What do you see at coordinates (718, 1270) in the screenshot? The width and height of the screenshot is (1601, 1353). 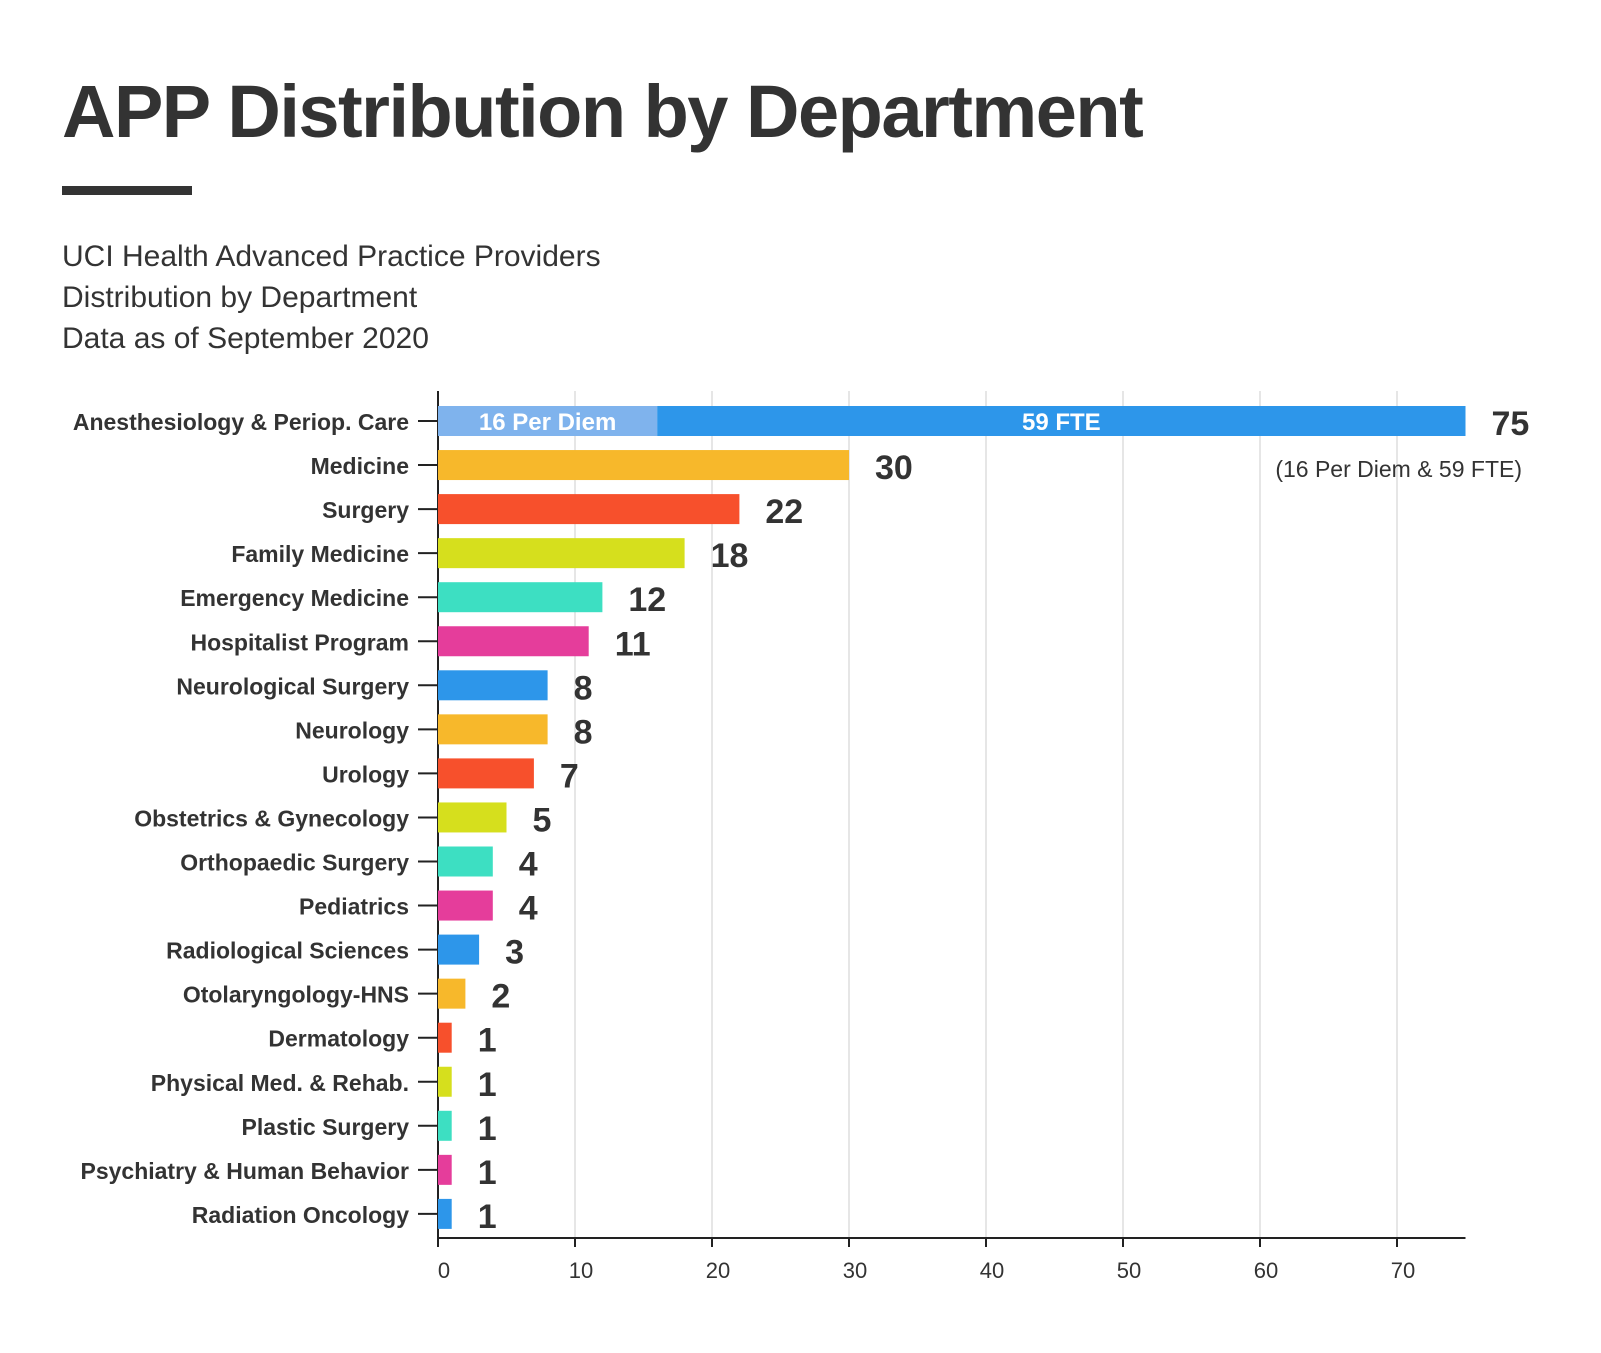 I see `x-tick-label: 20` at bounding box center [718, 1270].